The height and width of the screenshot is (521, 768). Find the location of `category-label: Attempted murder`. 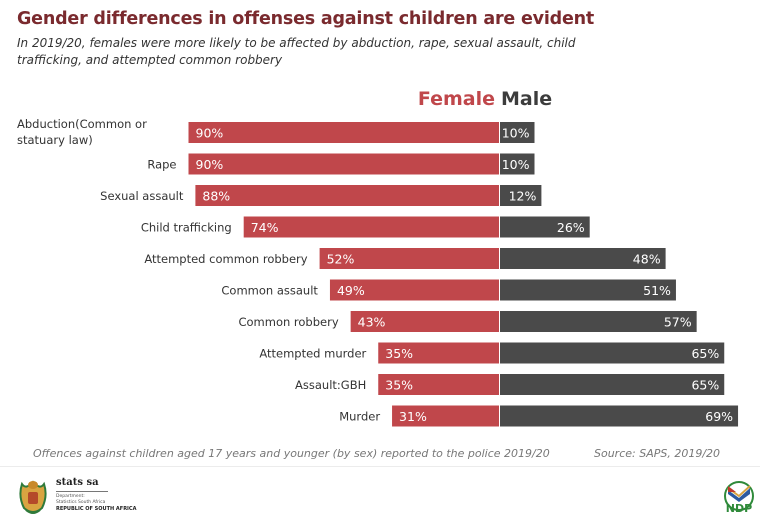

category-label: Attempted murder is located at coordinates (312, 354).